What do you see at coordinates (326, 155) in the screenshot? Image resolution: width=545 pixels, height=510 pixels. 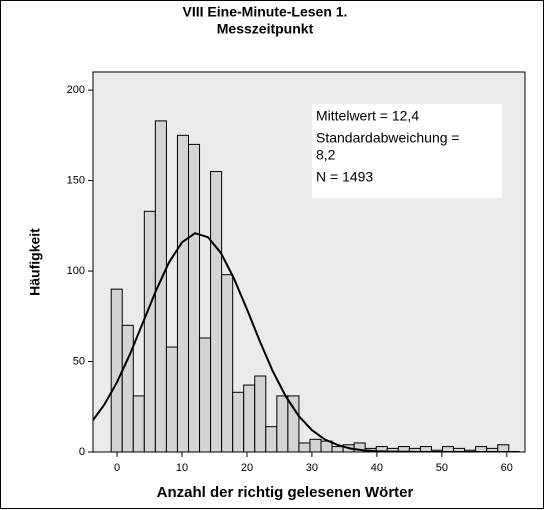 I see `annotation: 8,2` at bounding box center [326, 155].